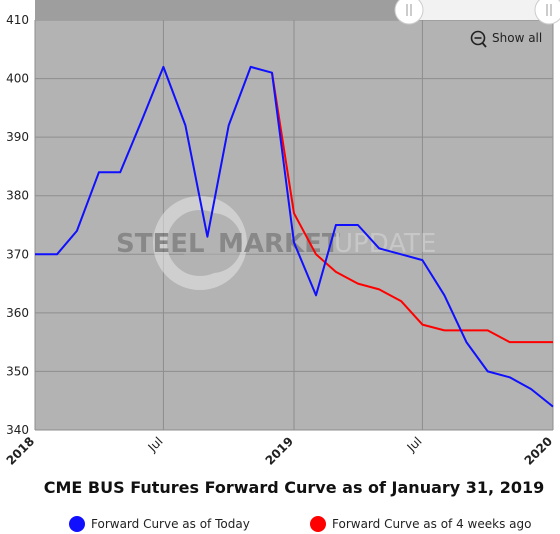 Image resolution: width=560 pixels, height=534 pixels. I want to click on x-tick-label: 2019, so click(280, 451).